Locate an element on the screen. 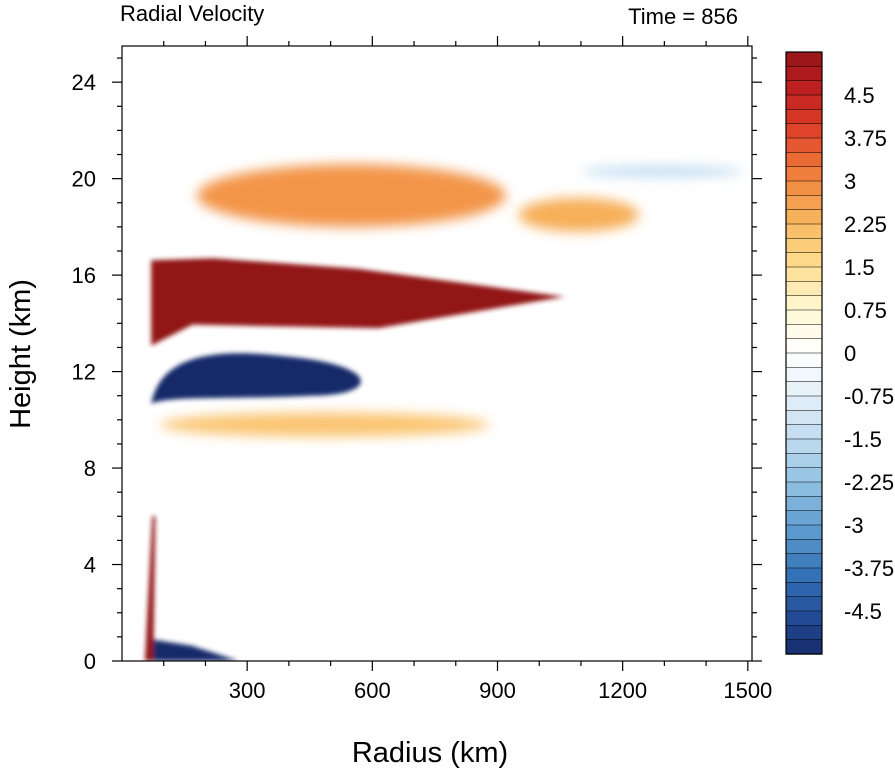  colorbar-label: 1.5 is located at coordinates (859, 267).